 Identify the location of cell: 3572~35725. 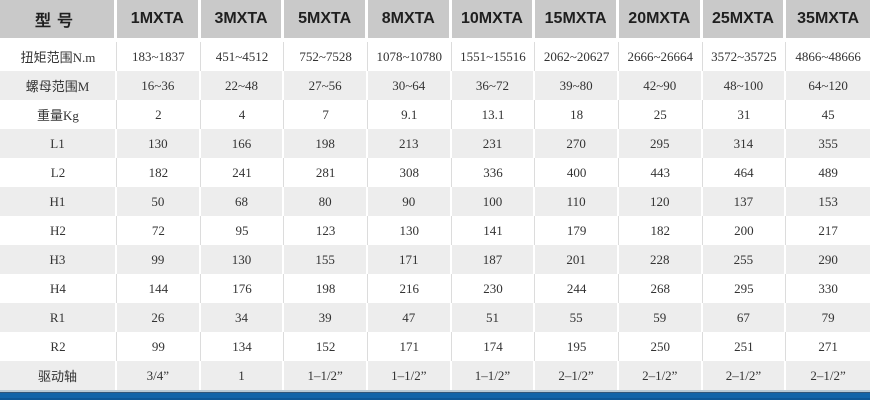
(744, 56).